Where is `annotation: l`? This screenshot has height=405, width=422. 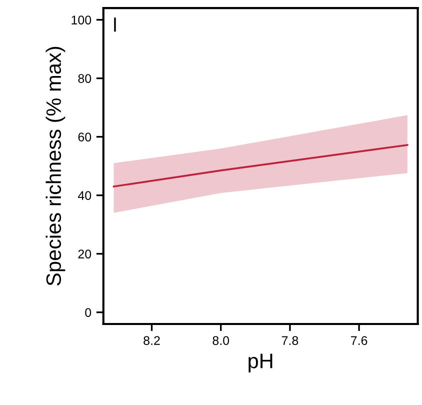 annotation: l is located at coordinates (115, 25).